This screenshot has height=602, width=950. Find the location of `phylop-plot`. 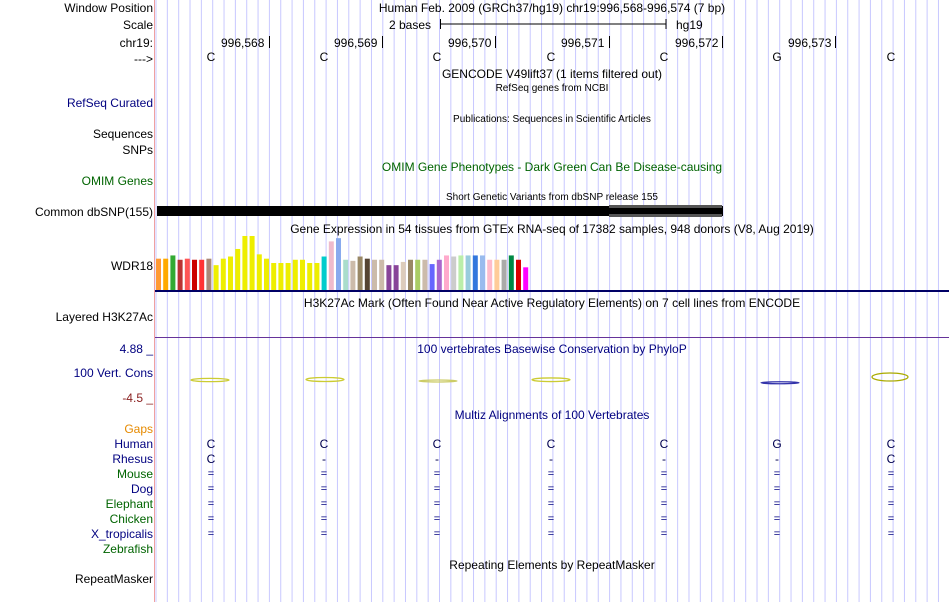

phylop-plot is located at coordinates (552, 377).